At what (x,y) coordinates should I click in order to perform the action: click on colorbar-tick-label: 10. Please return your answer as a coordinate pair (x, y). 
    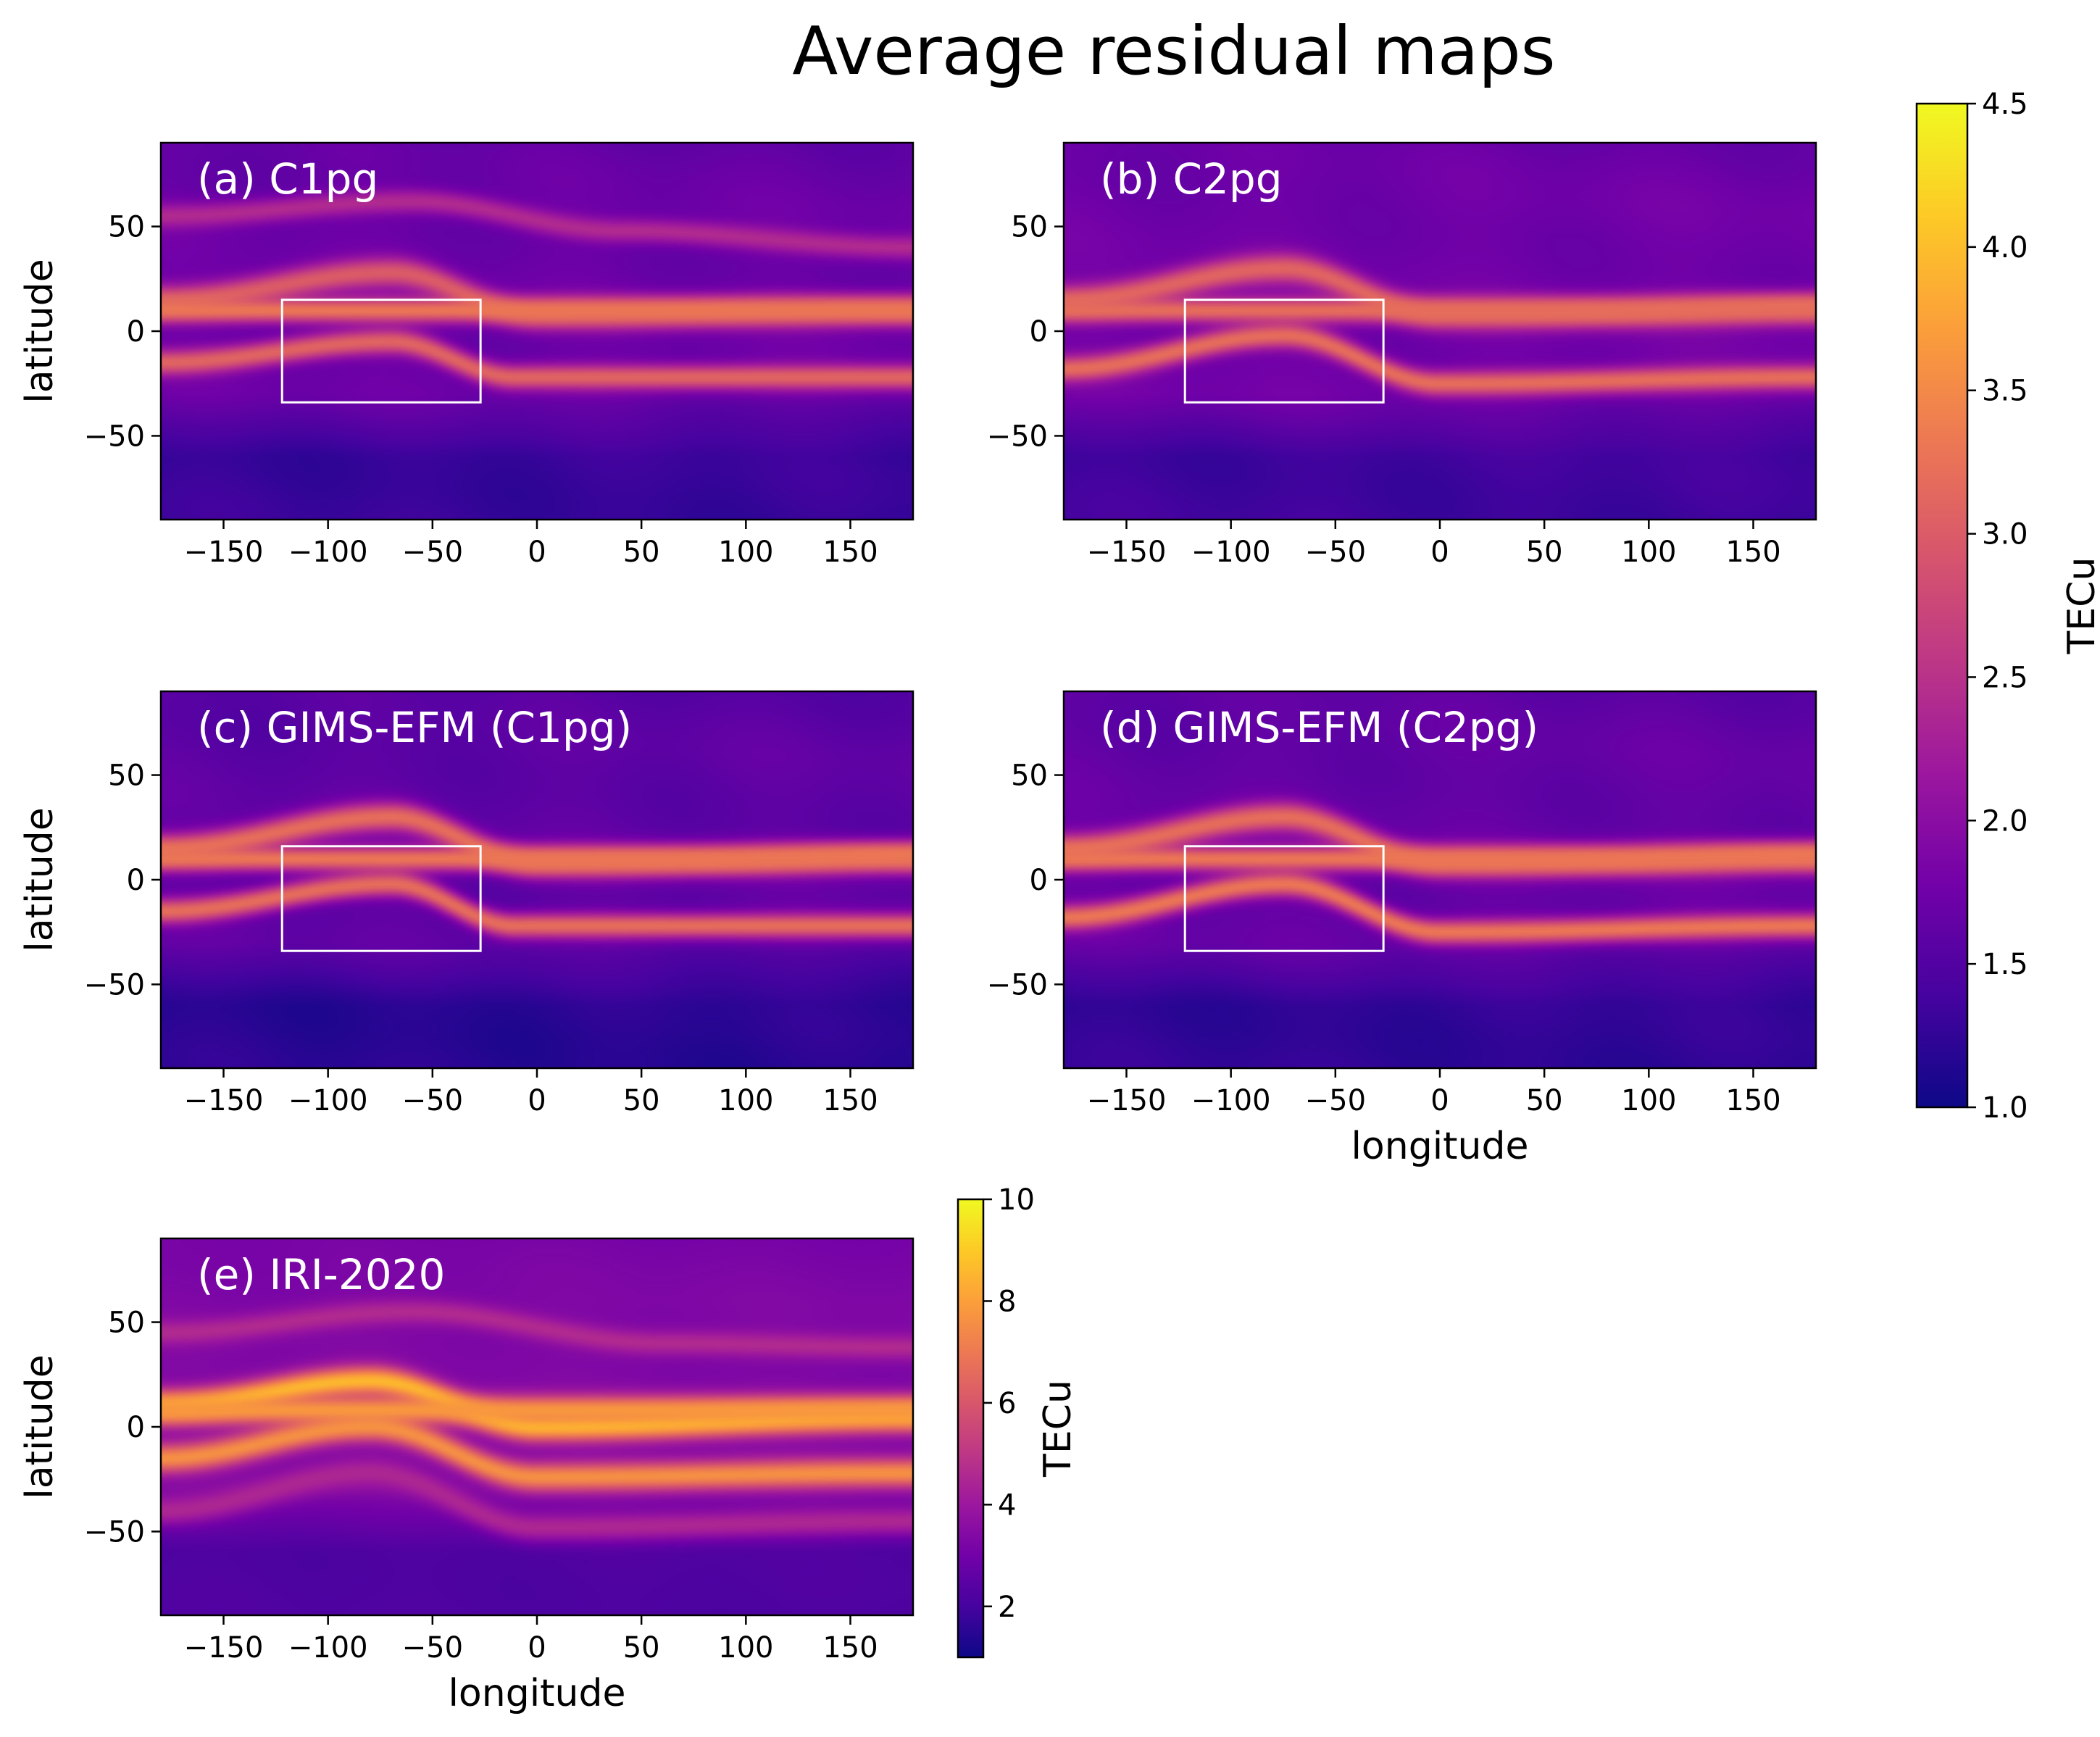
    Looking at the image, I should click on (1016, 1200).